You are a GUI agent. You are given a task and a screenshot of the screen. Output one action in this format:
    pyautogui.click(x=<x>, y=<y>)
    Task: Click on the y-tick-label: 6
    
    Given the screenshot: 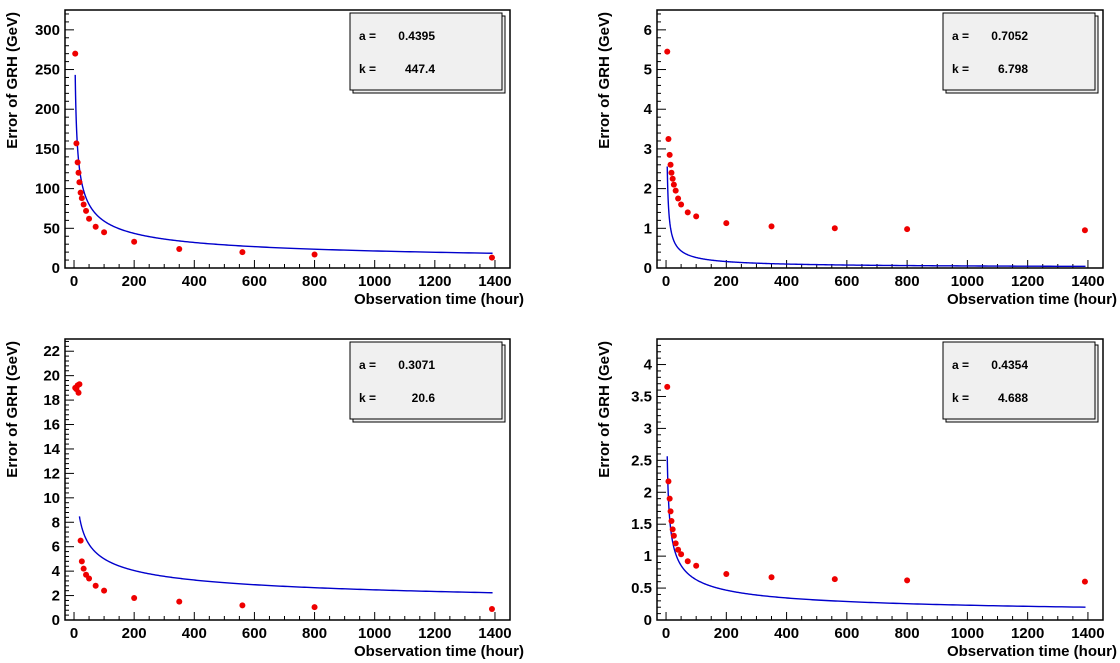 What is the action you would take?
    pyautogui.click(x=56, y=547)
    